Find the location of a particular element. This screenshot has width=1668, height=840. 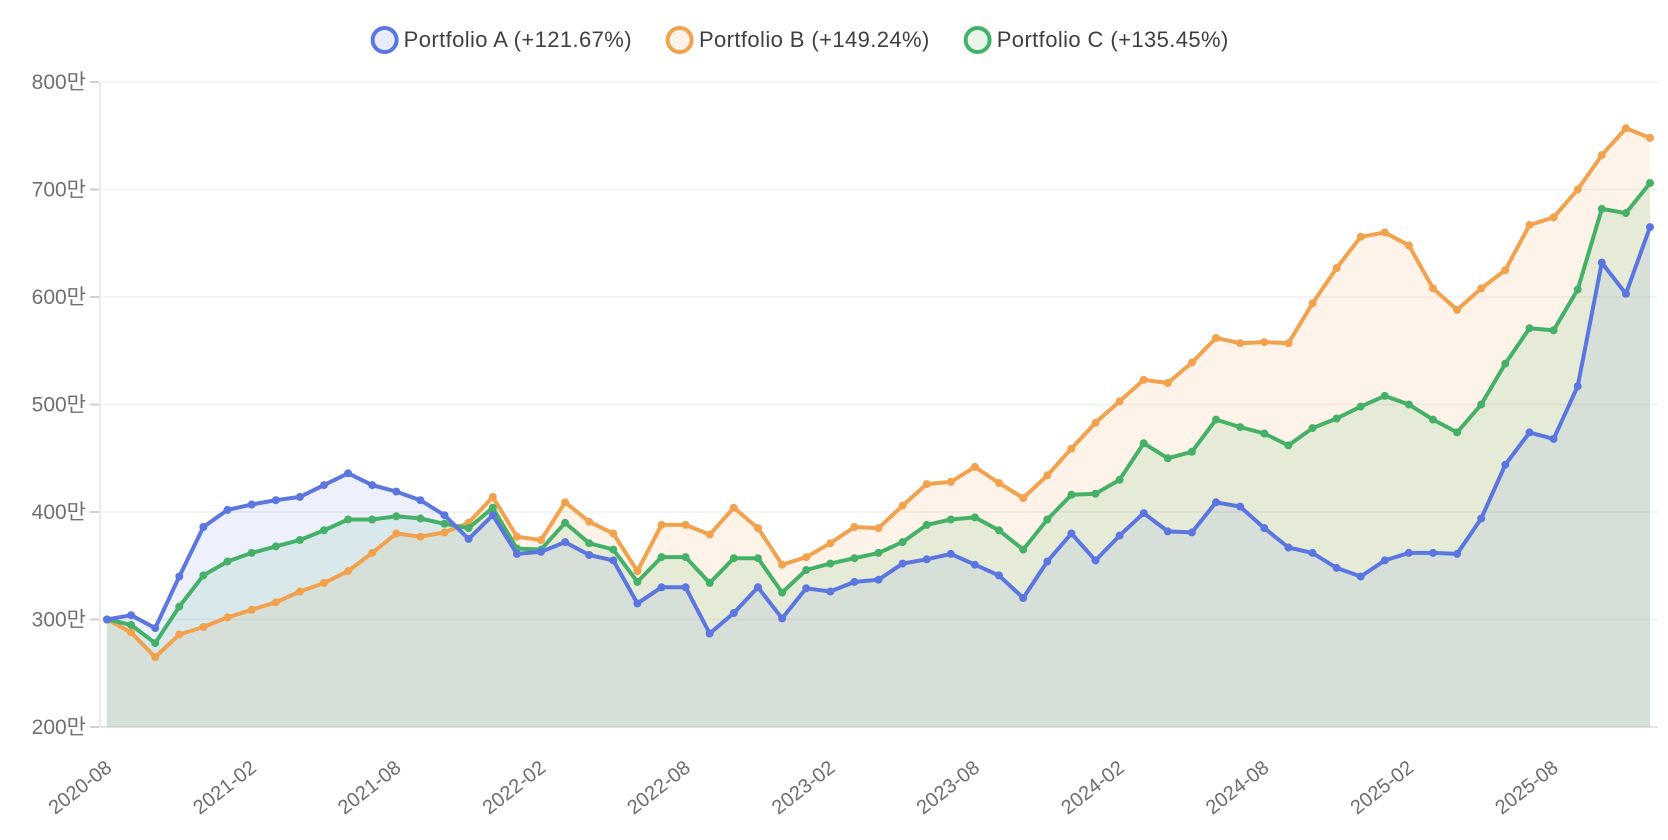

legend-item-portfolio-a: Portfolio A (+121.67%) is located at coordinates (501, 40).